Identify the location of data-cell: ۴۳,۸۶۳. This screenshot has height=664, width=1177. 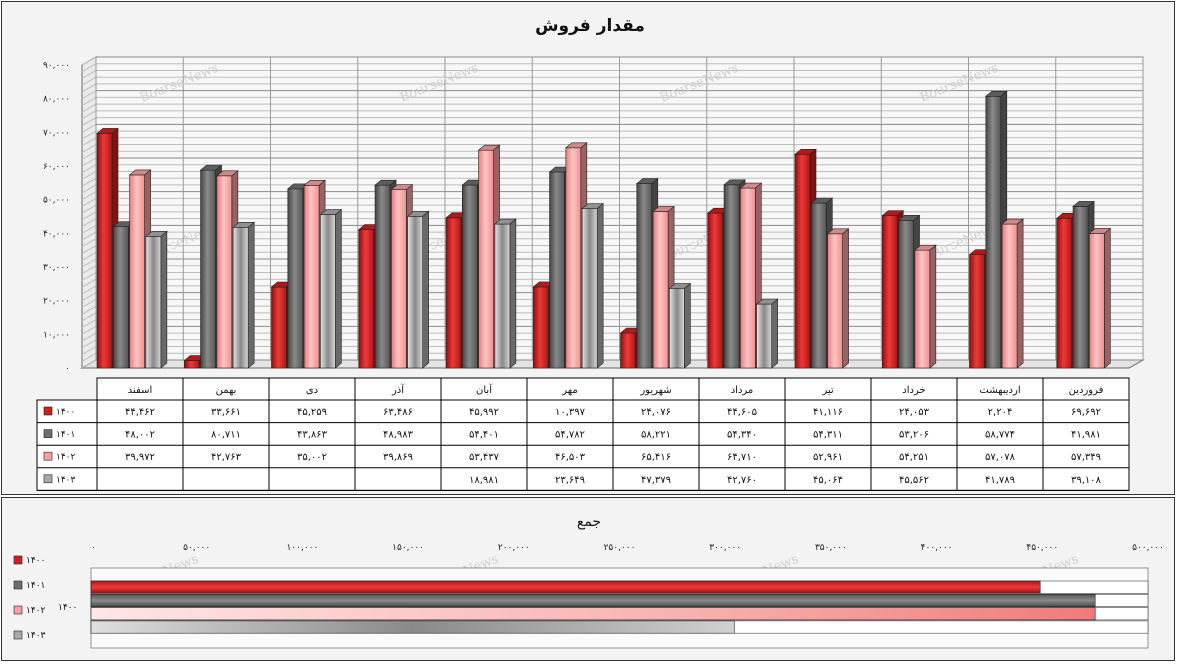
(312, 435).